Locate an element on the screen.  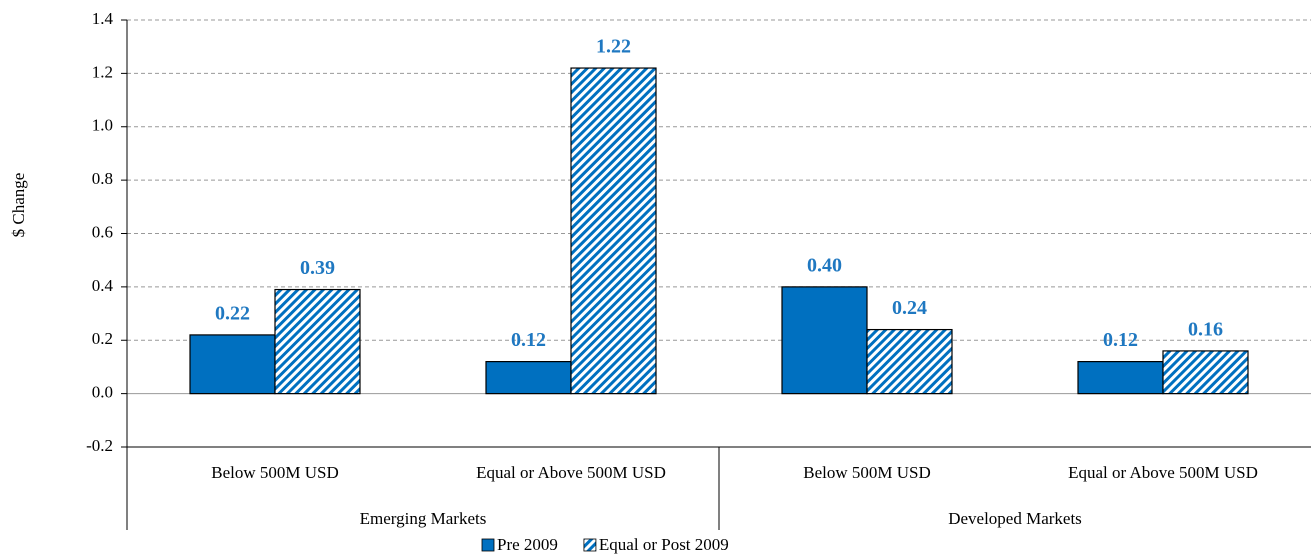
group-label: Emerging Markets is located at coordinates (423, 518).